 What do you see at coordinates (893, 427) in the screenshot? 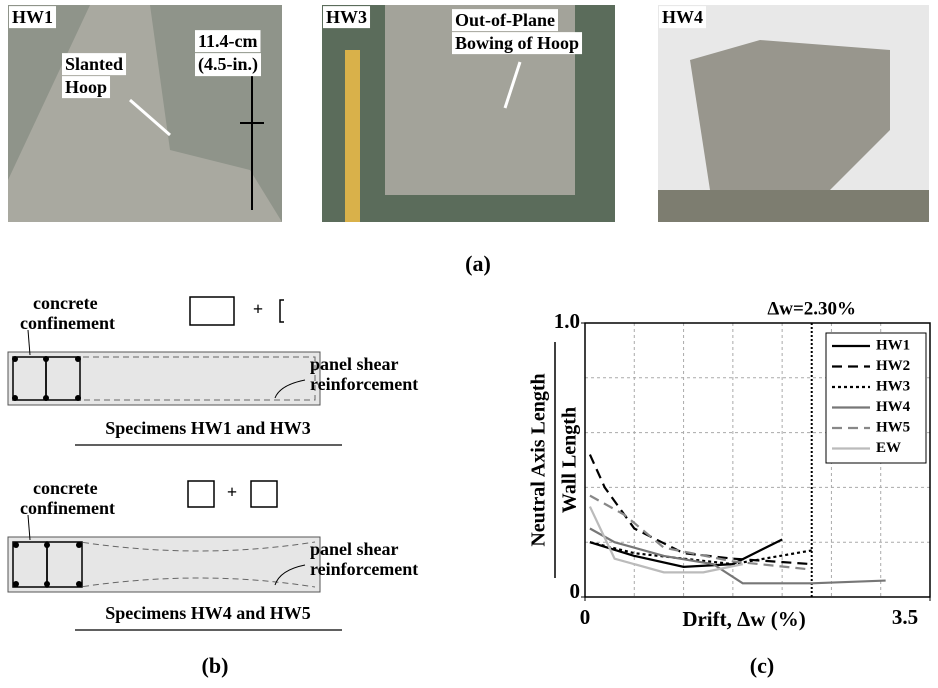
I see `legend-label: HW5` at bounding box center [893, 427].